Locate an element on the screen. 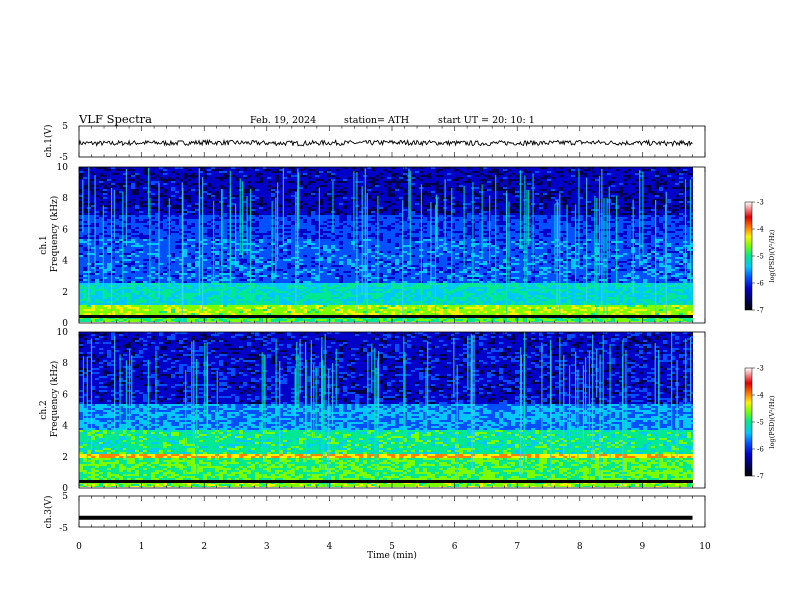  ch3-waveform-panel: 5 -5 ch.3(V) is located at coordinates (374, 513).